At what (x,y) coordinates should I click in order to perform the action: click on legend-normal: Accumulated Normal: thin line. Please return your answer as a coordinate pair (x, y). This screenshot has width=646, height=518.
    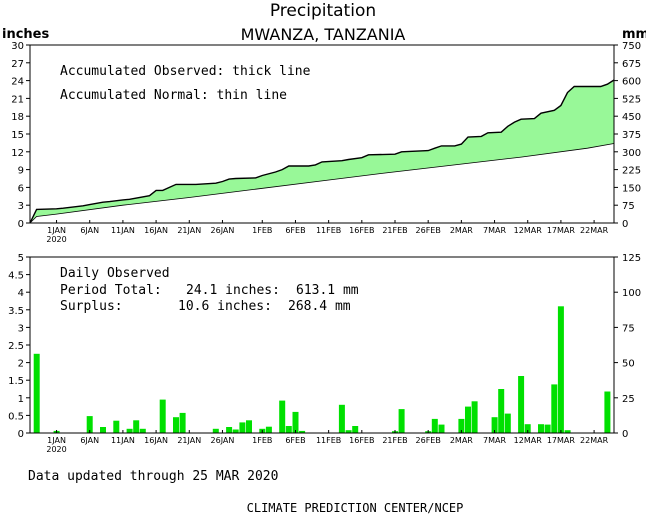
    Looking at the image, I should click on (173, 95).